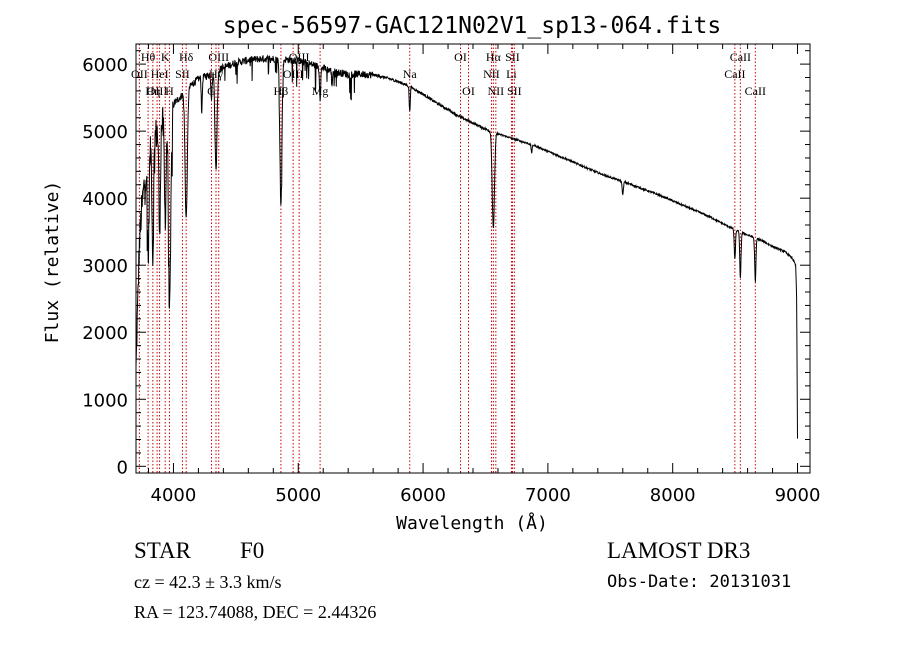 This screenshot has width=900, height=649. What do you see at coordinates (208, 582) in the screenshot?
I see `redshift-text: cz = 42.3 ± 3.3 km/s` at bounding box center [208, 582].